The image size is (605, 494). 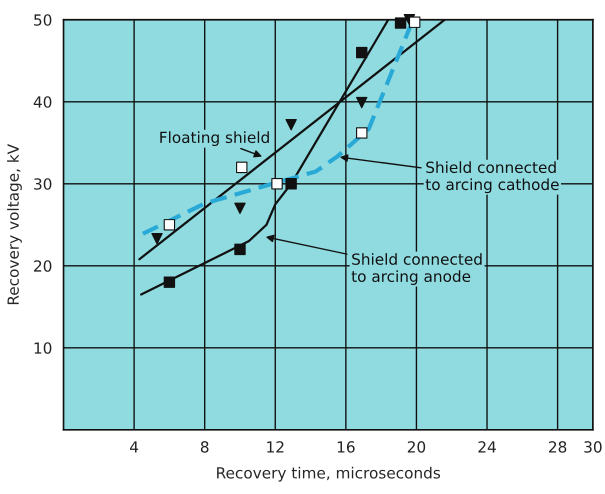 What do you see at coordinates (214, 138) in the screenshot?
I see `annotation: Floating shield` at bounding box center [214, 138].